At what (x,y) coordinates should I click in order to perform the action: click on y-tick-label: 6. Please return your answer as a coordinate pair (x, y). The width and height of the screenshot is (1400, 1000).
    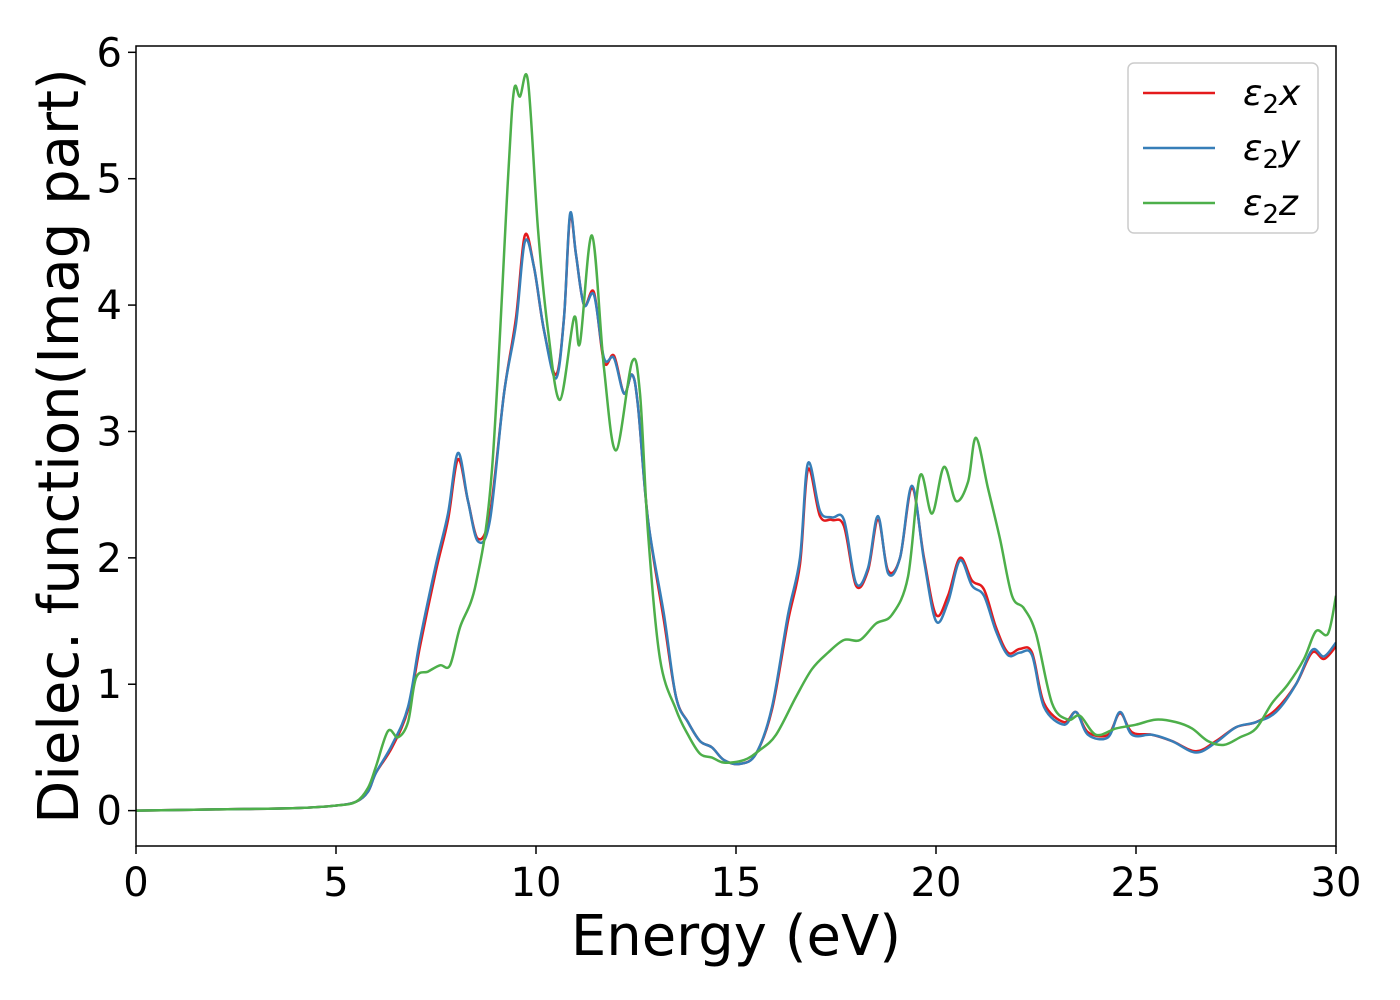
    Looking at the image, I should click on (109, 53).